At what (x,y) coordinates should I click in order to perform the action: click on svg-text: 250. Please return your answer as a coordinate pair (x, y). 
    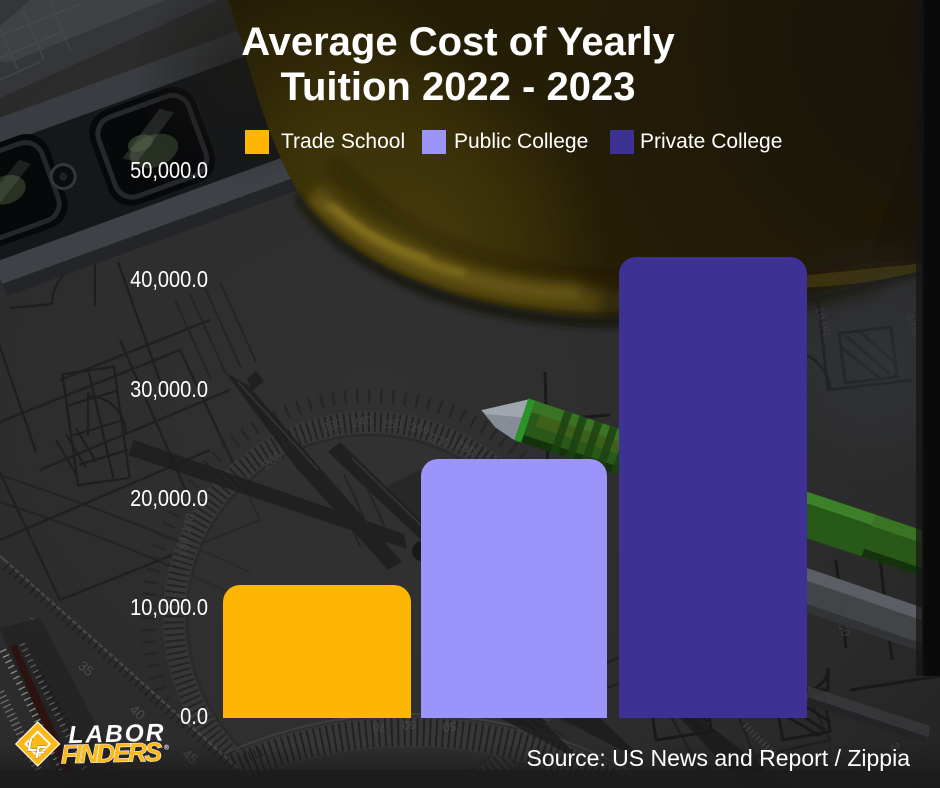
    Looking at the image, I should click on (392, 424).